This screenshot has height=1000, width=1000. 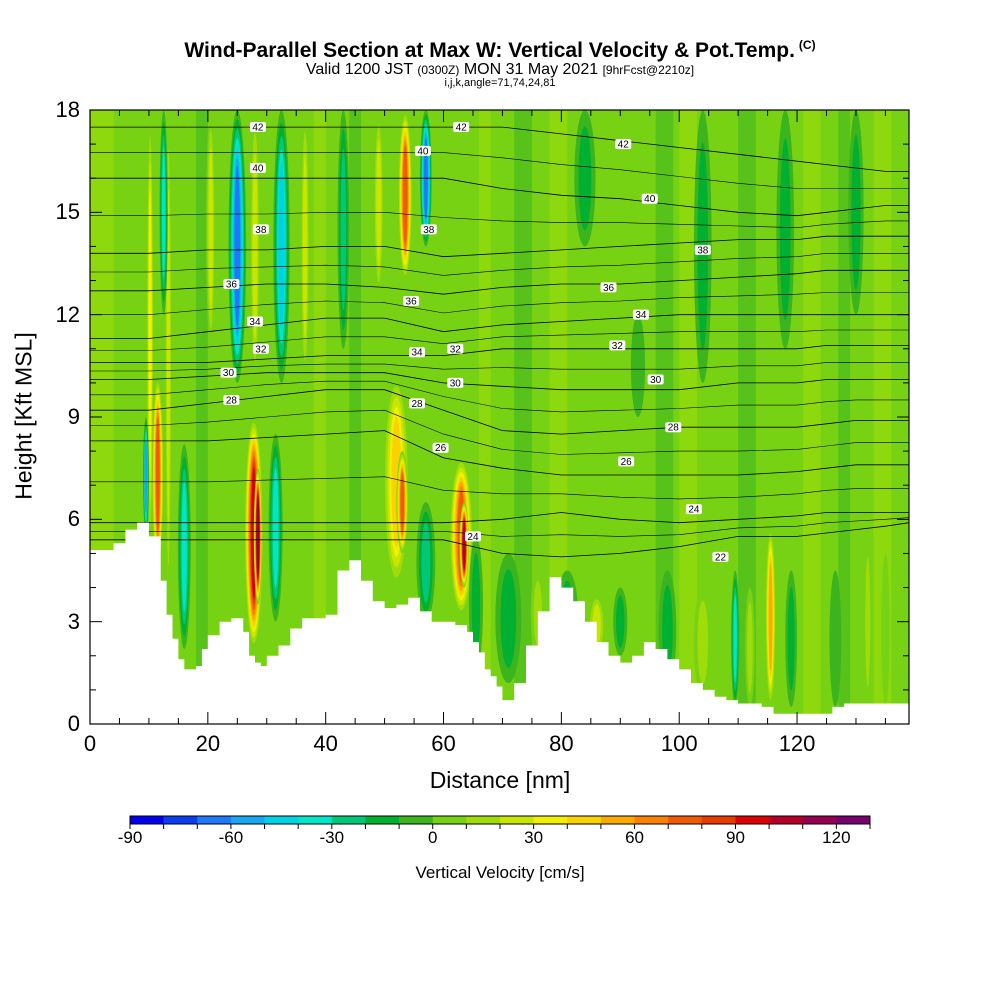 What do you see at coordinates (73, 416) in the screenshot?
I see `y-tick-label: 9` at bounding box center [73, 416].